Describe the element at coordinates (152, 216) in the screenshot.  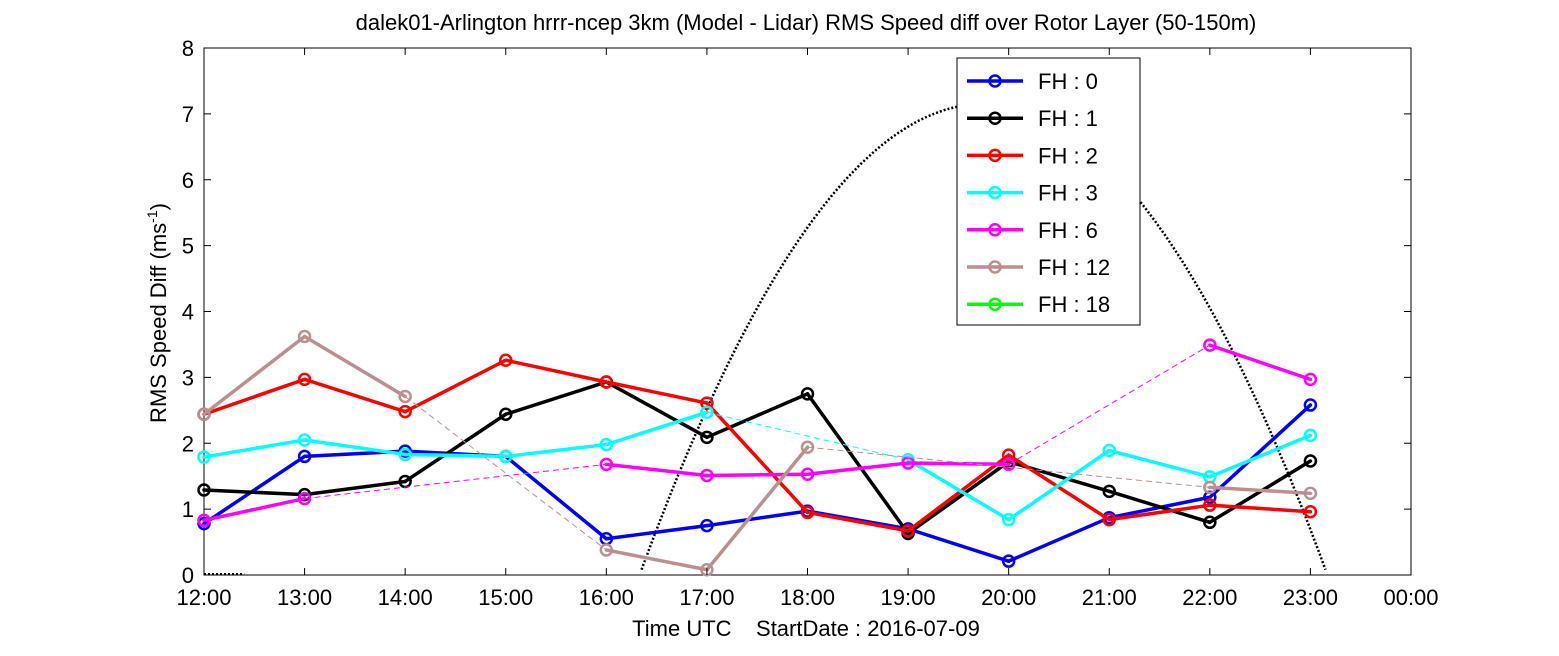
I see `y-axis-label-superscript: -1` at that location.